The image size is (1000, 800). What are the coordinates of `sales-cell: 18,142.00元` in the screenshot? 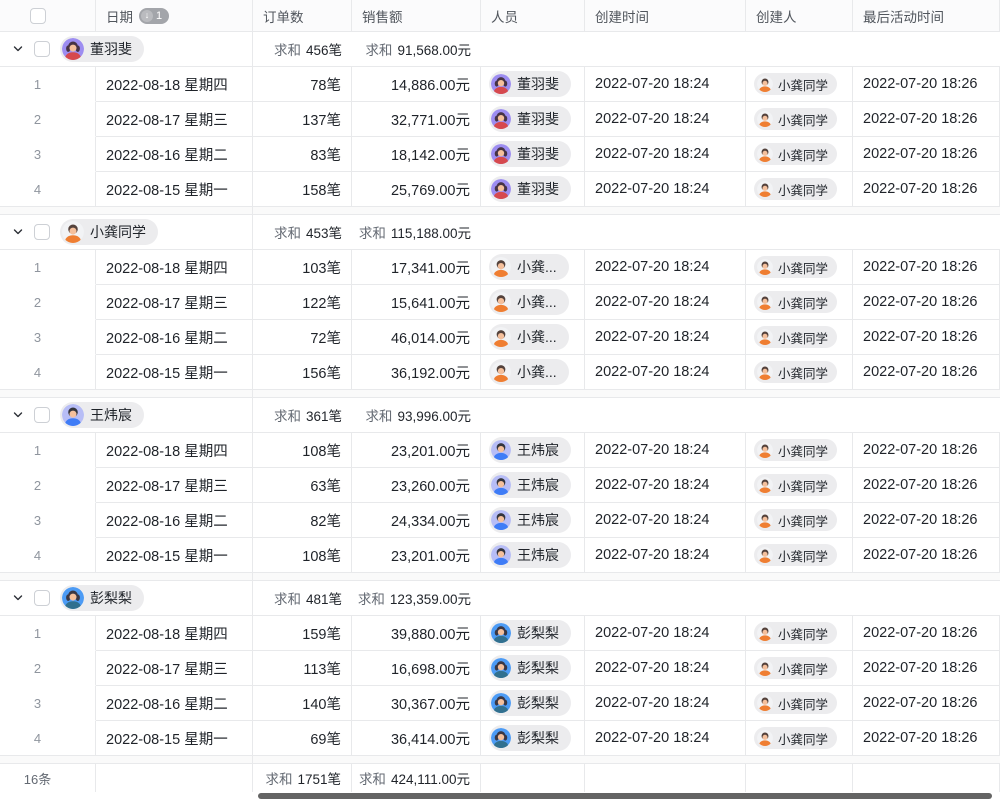 It's located at (416, 154).